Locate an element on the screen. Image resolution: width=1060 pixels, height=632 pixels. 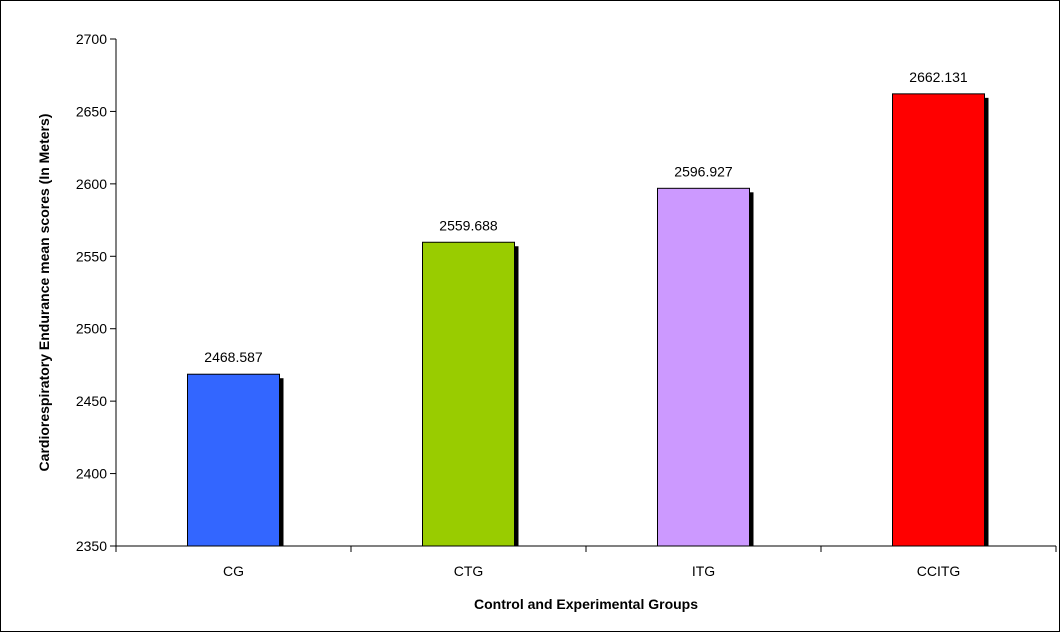
data-label-ccitg: 2662.131 is located at coordinates (938, 77).